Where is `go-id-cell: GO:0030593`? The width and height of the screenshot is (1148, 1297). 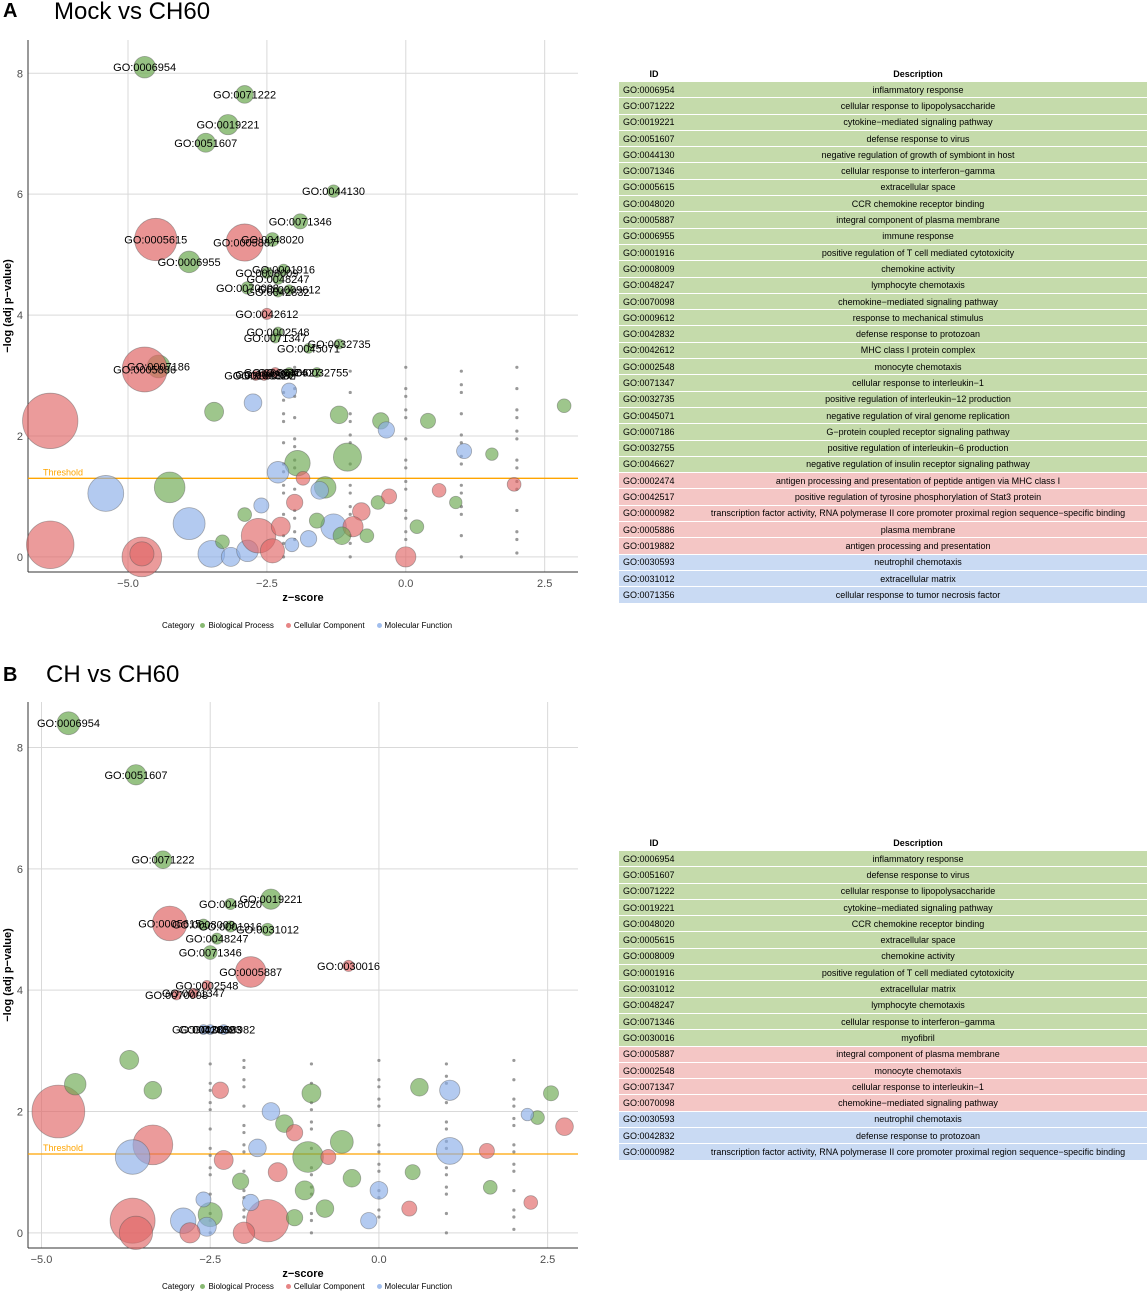
go-id-cell: GO:0030593 is located at coordinates (654, 562).